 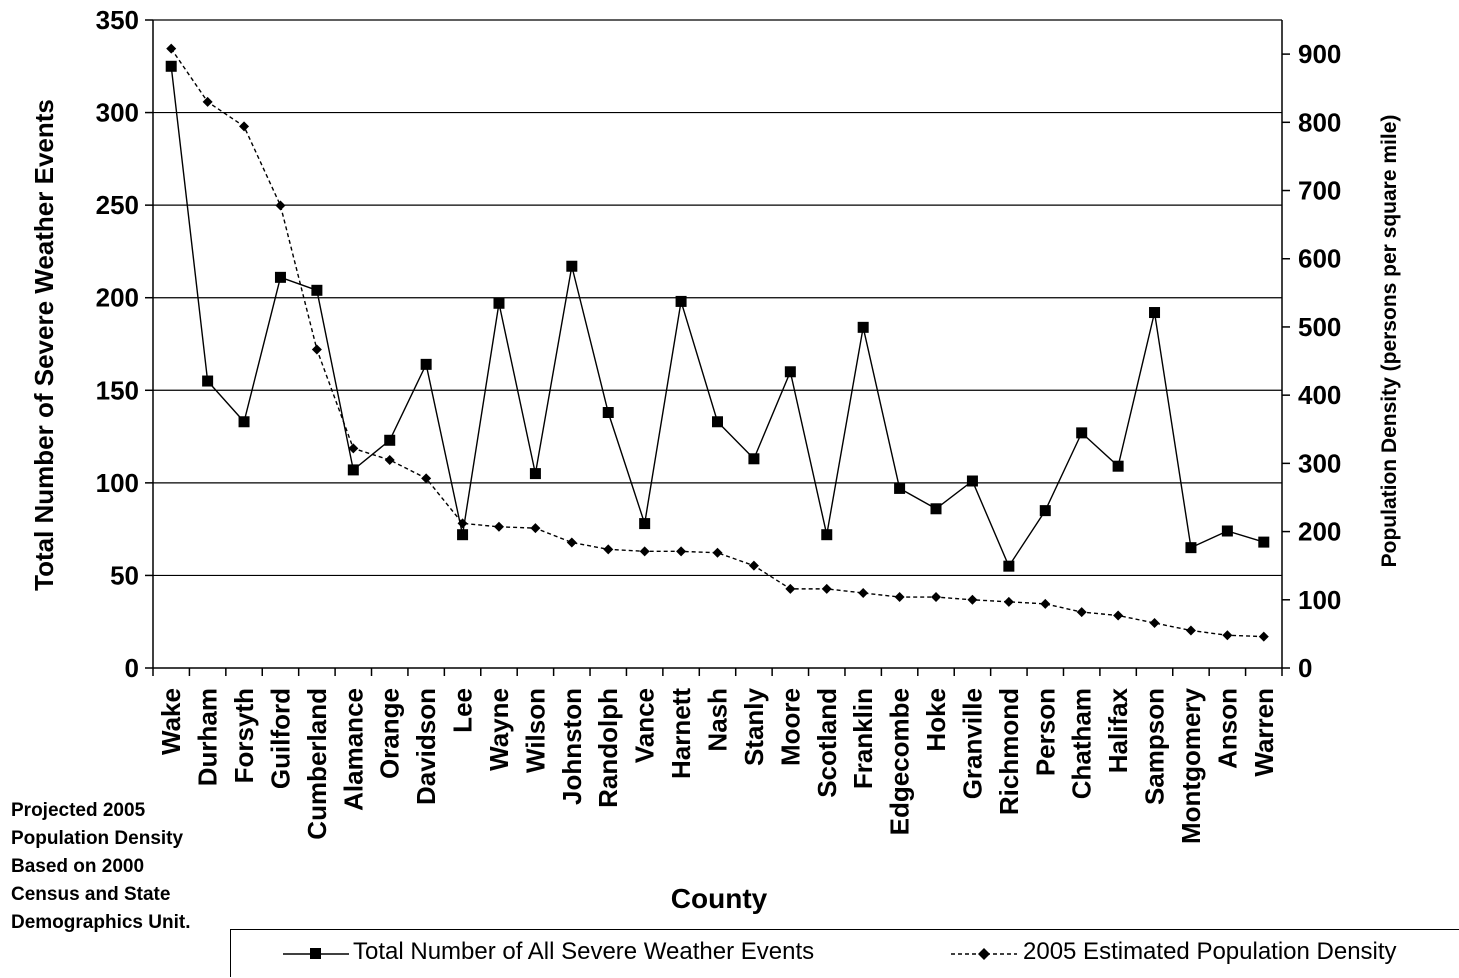 I want to click on x-category-label: Cumberland, so click(x=317, y=764).